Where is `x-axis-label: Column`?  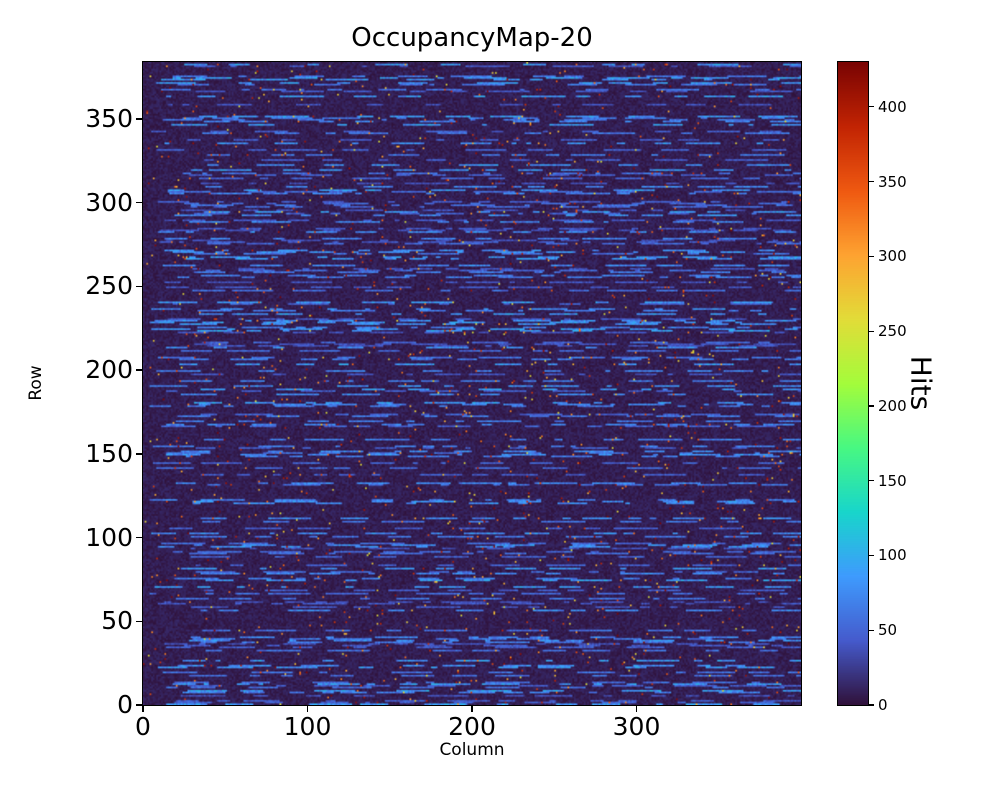 x-axis-label: Column is located at coordinates (472, 750).